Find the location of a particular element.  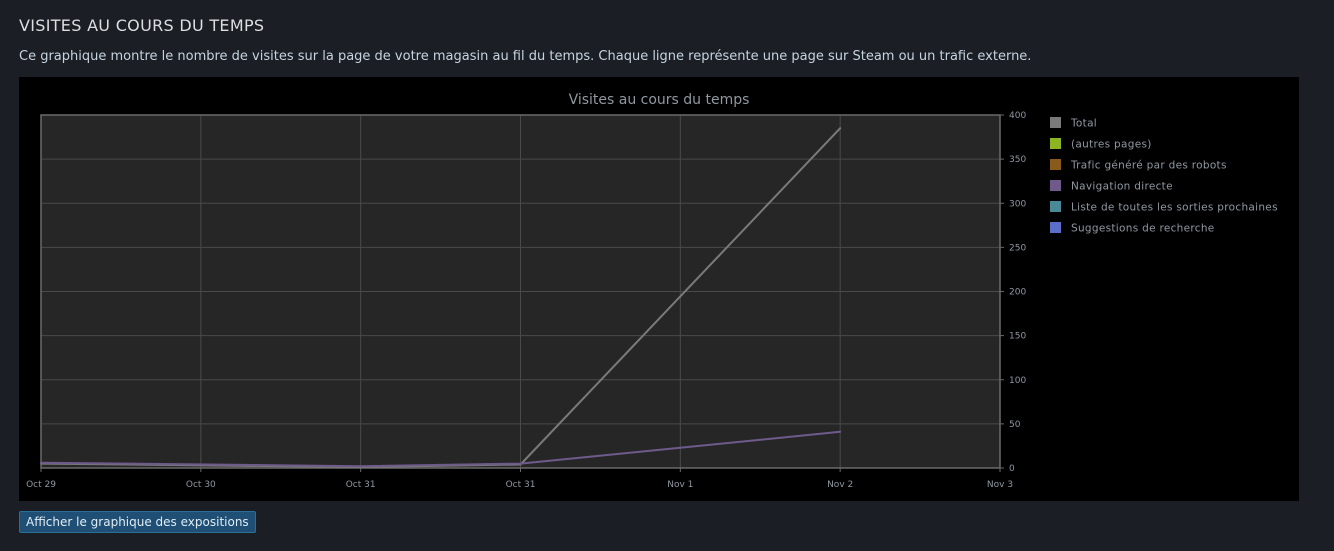

y-tick-label: 200 is located at coordinates (1017, 293).